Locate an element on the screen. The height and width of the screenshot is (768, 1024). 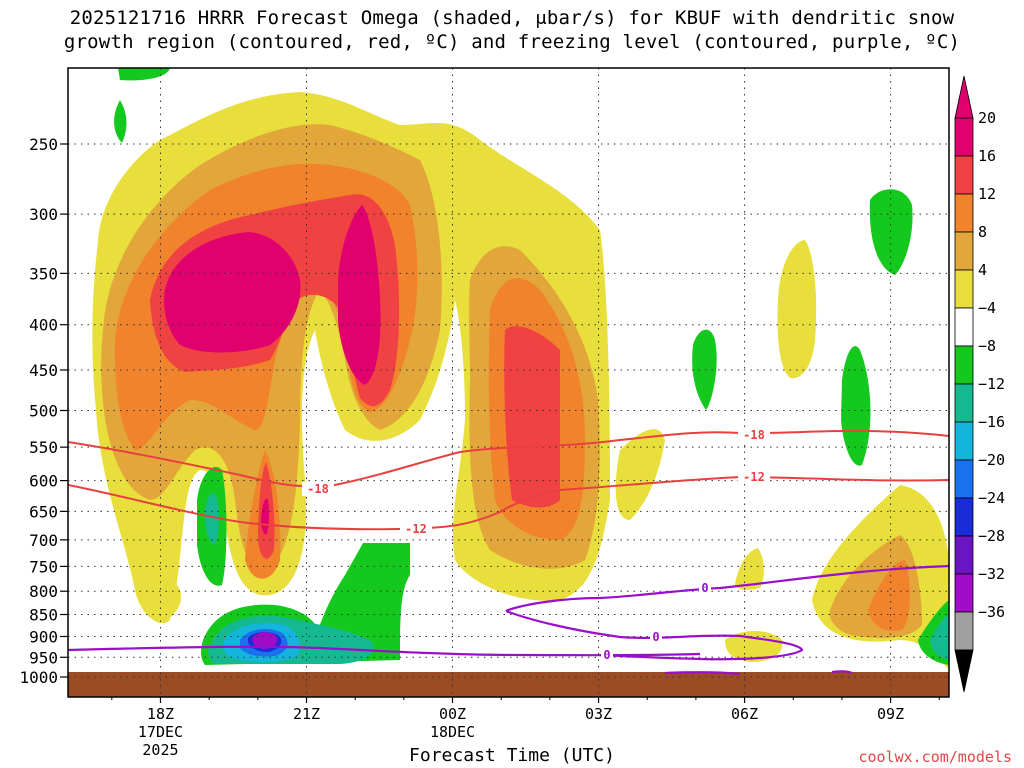
colorbar-label: −8 is located at coordinates (987, 346).